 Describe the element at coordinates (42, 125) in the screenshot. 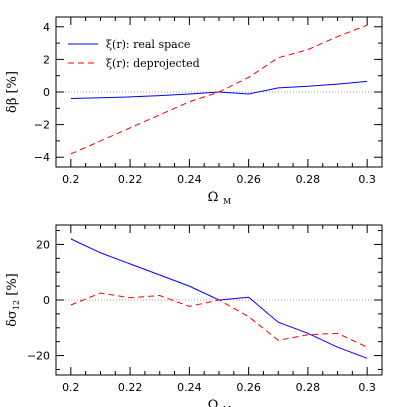

I see `y-tick-label: −2` at that location.